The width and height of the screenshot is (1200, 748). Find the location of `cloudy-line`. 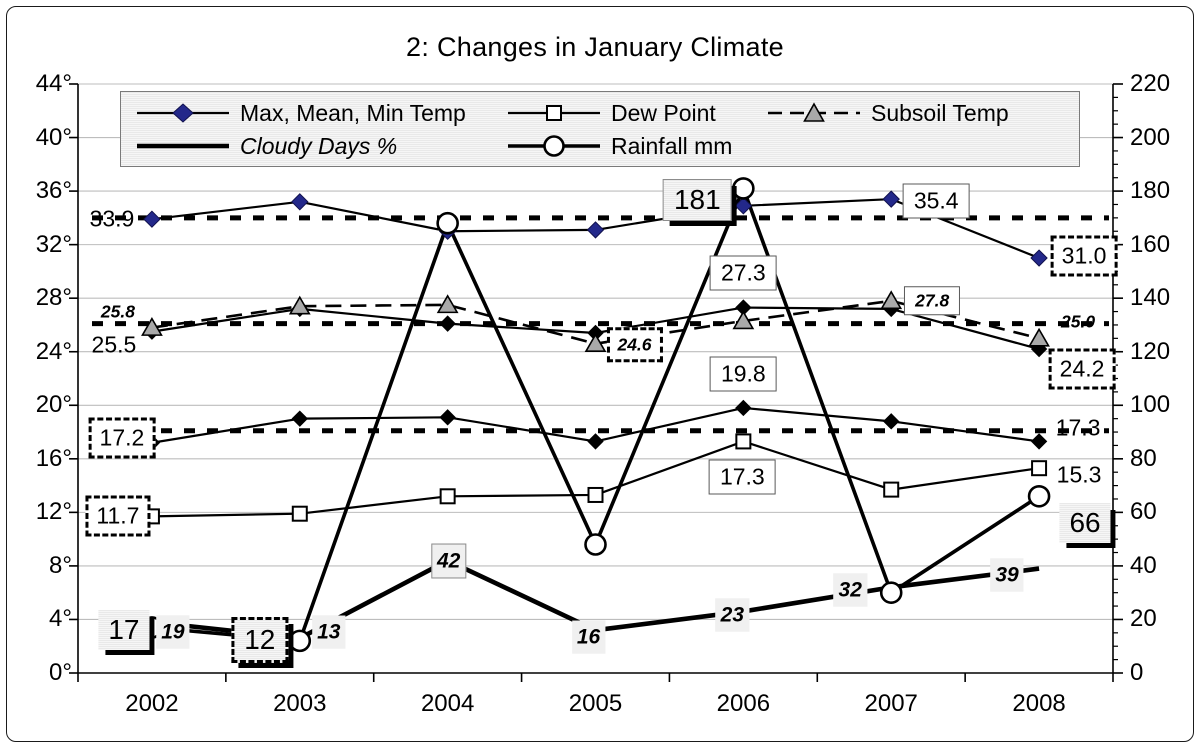

cloudy-line is located at coordinates (595, 599).